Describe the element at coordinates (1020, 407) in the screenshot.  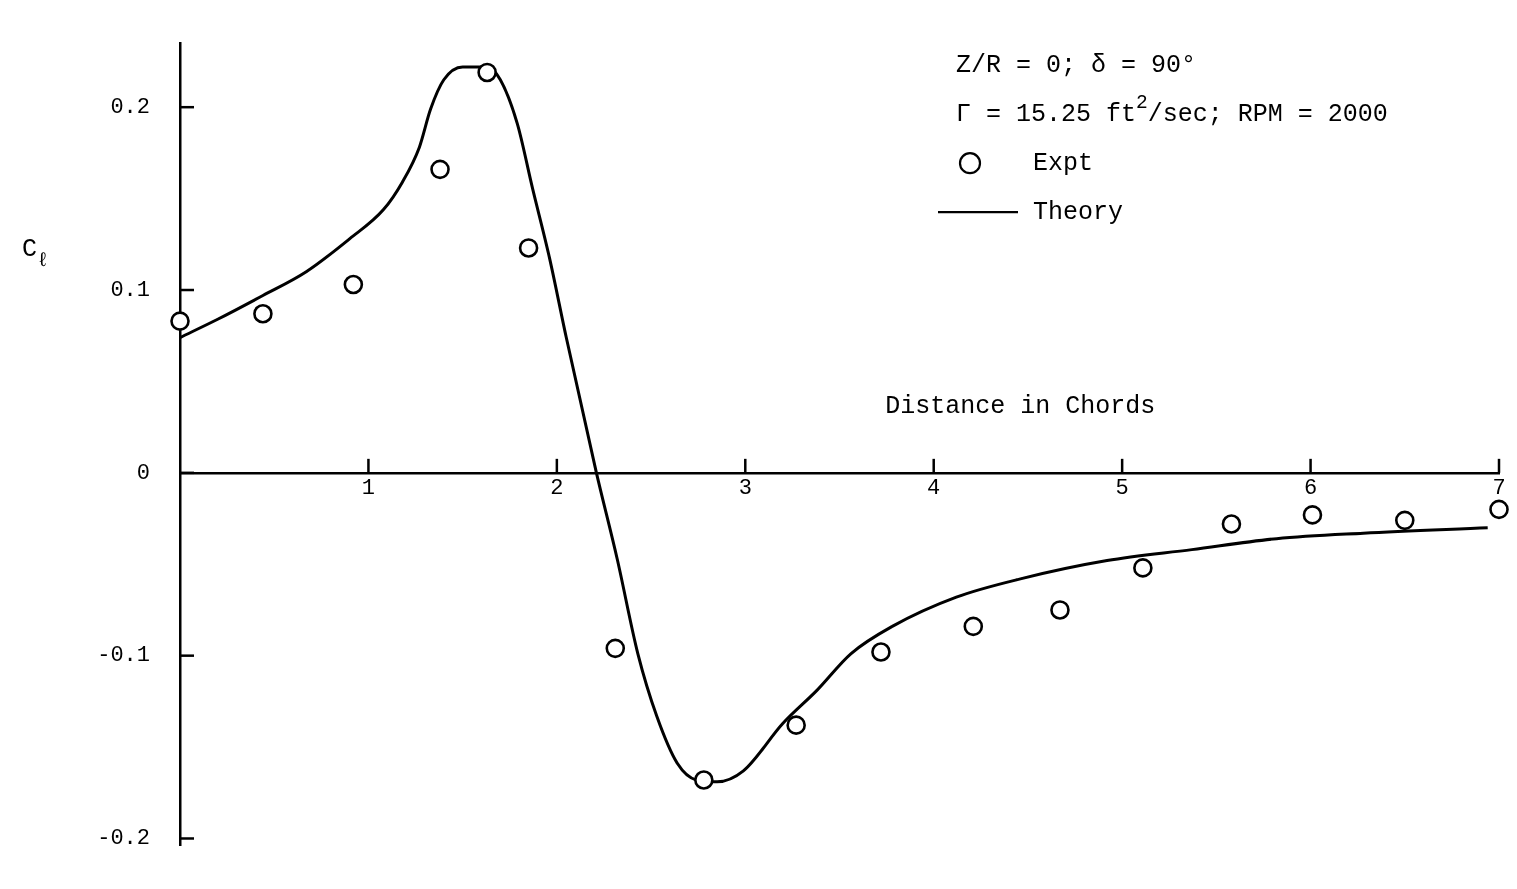
I see `x-axis-title: Distance in Chords` at that location.